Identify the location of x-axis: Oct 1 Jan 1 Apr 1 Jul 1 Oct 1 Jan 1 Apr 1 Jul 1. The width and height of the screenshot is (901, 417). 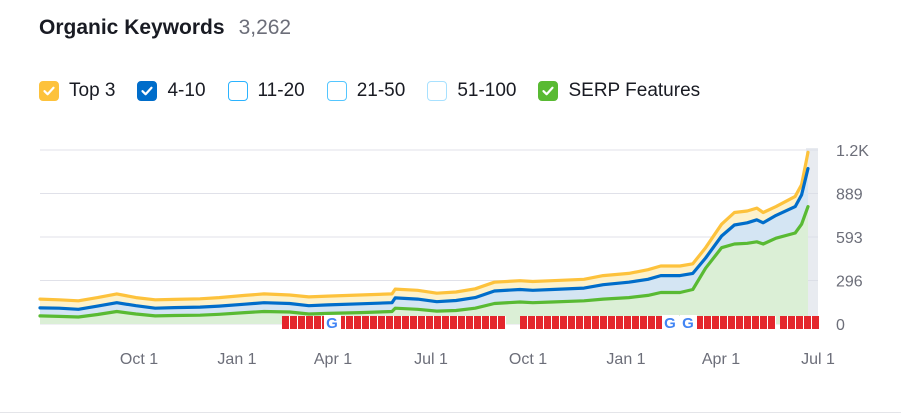
(477, 359).